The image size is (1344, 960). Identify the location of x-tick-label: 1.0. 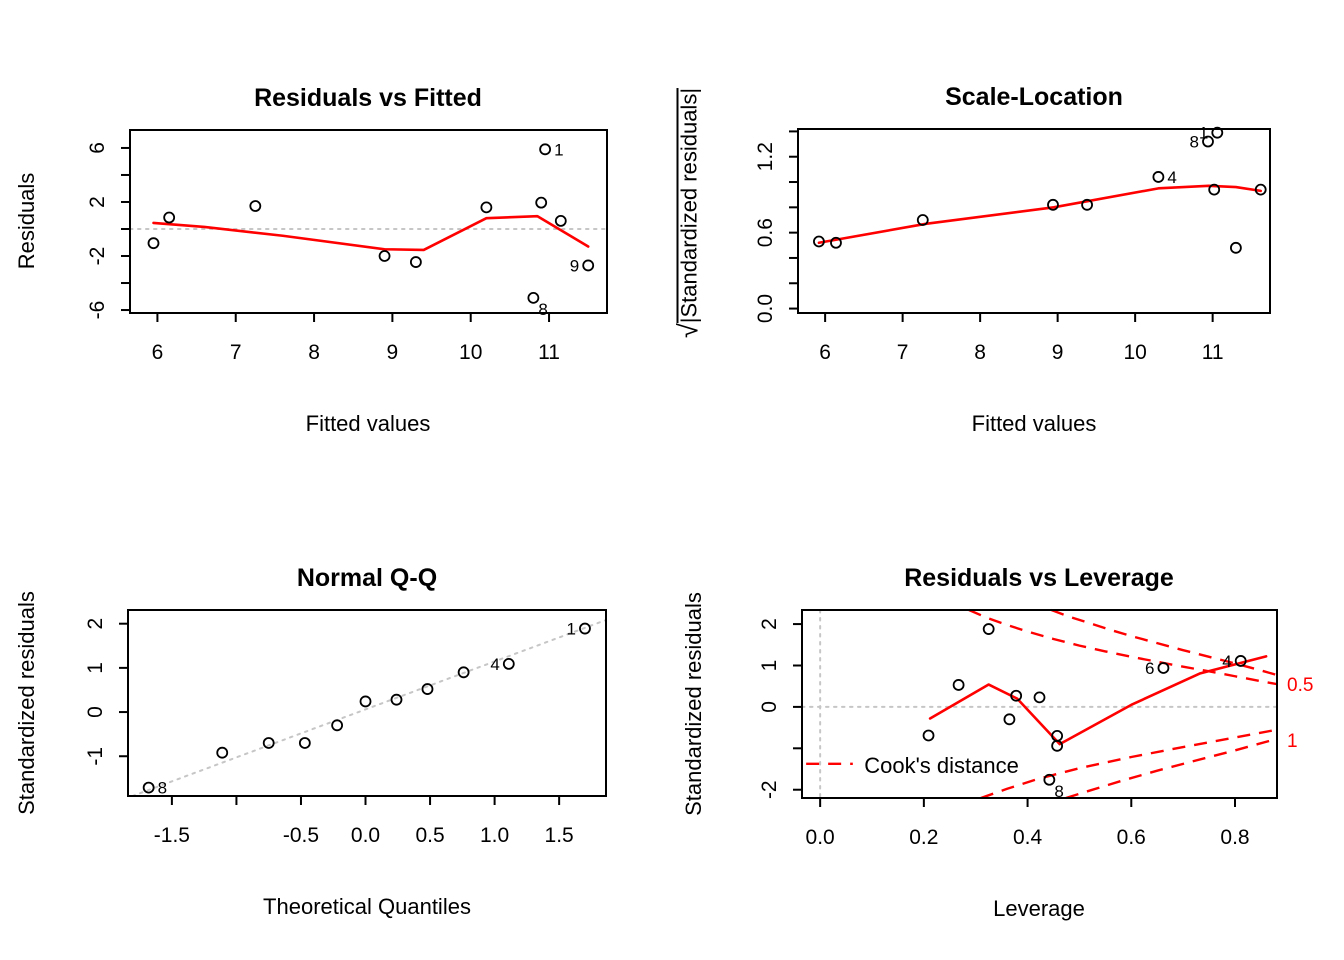
(494, 835).